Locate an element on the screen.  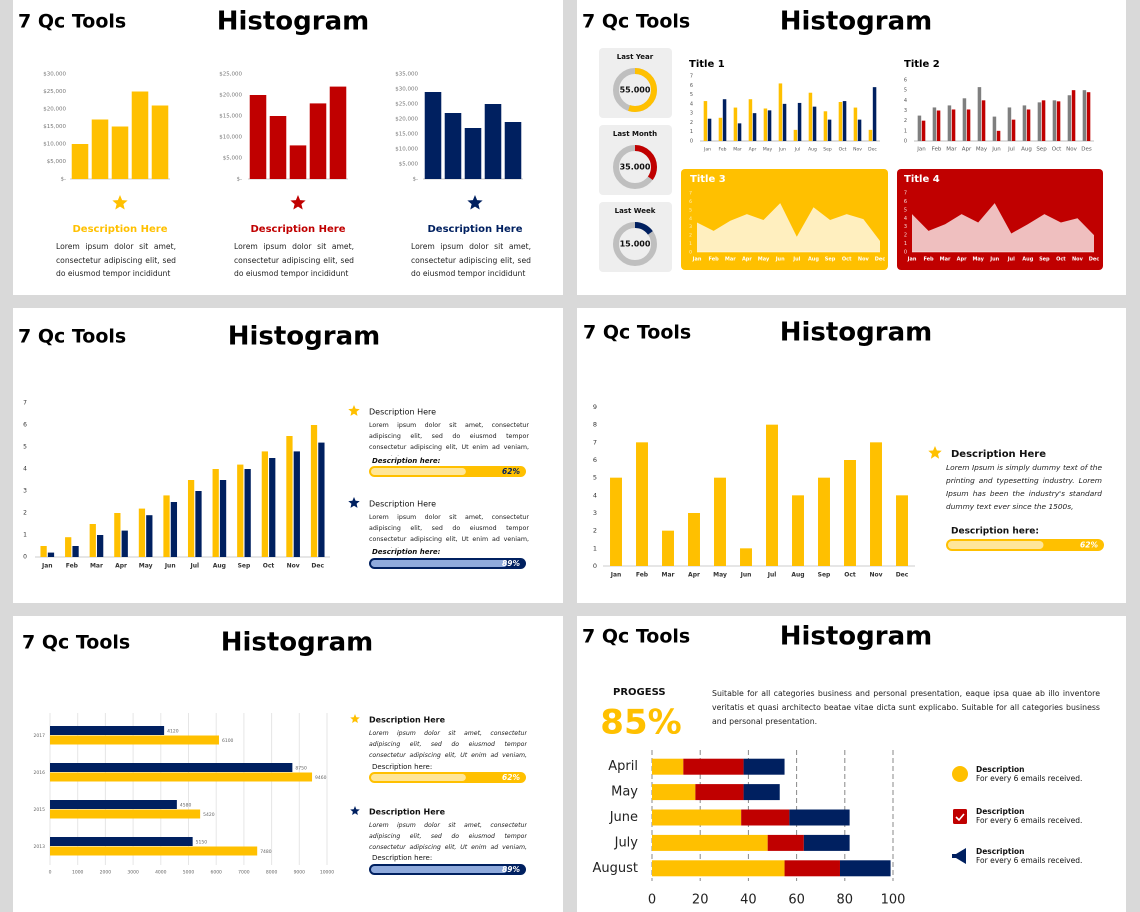
item-heading: Description Here is located at coordinates (474, 229).